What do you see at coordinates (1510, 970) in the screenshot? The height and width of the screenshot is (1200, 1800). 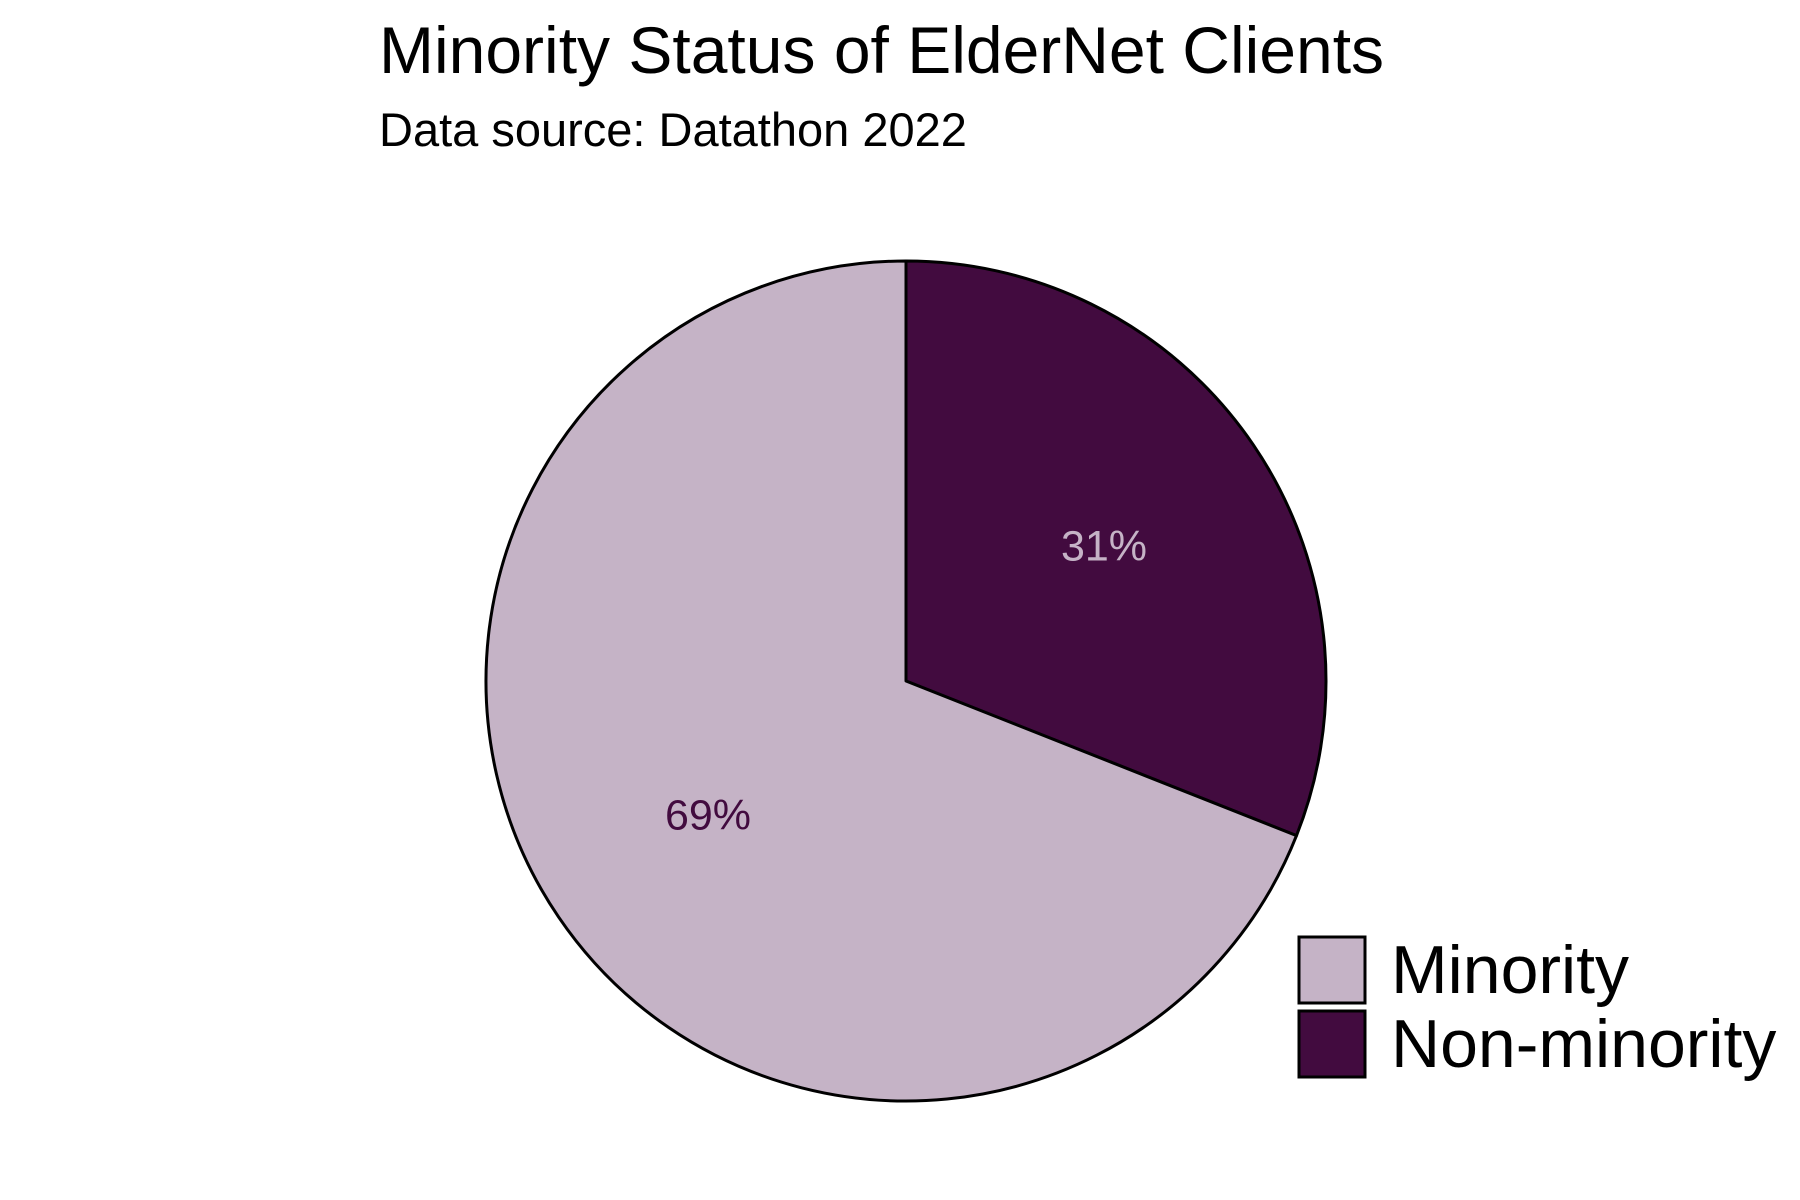 I see `legend-label-minority: Minority` at bounding box center [1510, 970].